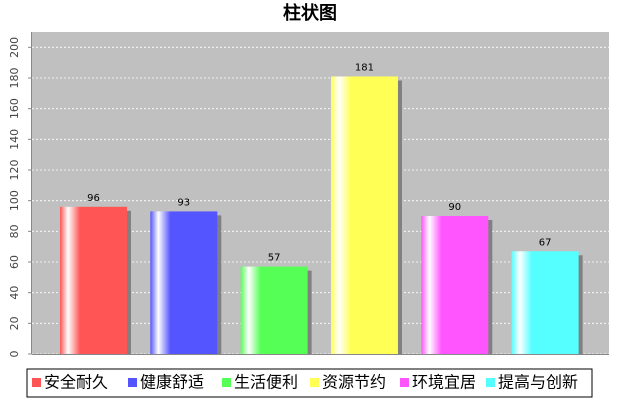 This screenshot has height=404, width=620. Describe the element at coordinates (545, 242) in the screenshot. I see `value-label: 67` at that location.